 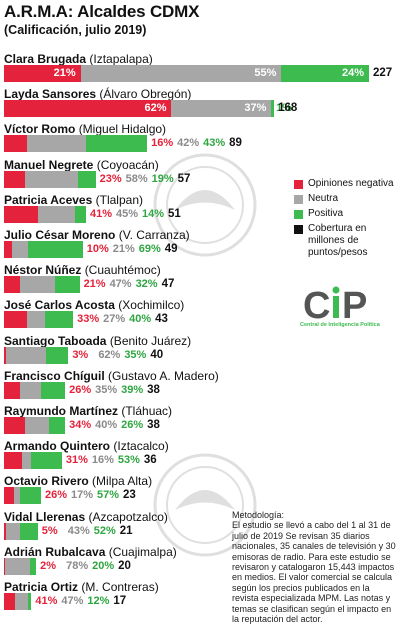 I want to click on chart-row: Vidal Llerenas (Azcapotzalco) 5% 43% 52% 21, so click(x=201, y=528).